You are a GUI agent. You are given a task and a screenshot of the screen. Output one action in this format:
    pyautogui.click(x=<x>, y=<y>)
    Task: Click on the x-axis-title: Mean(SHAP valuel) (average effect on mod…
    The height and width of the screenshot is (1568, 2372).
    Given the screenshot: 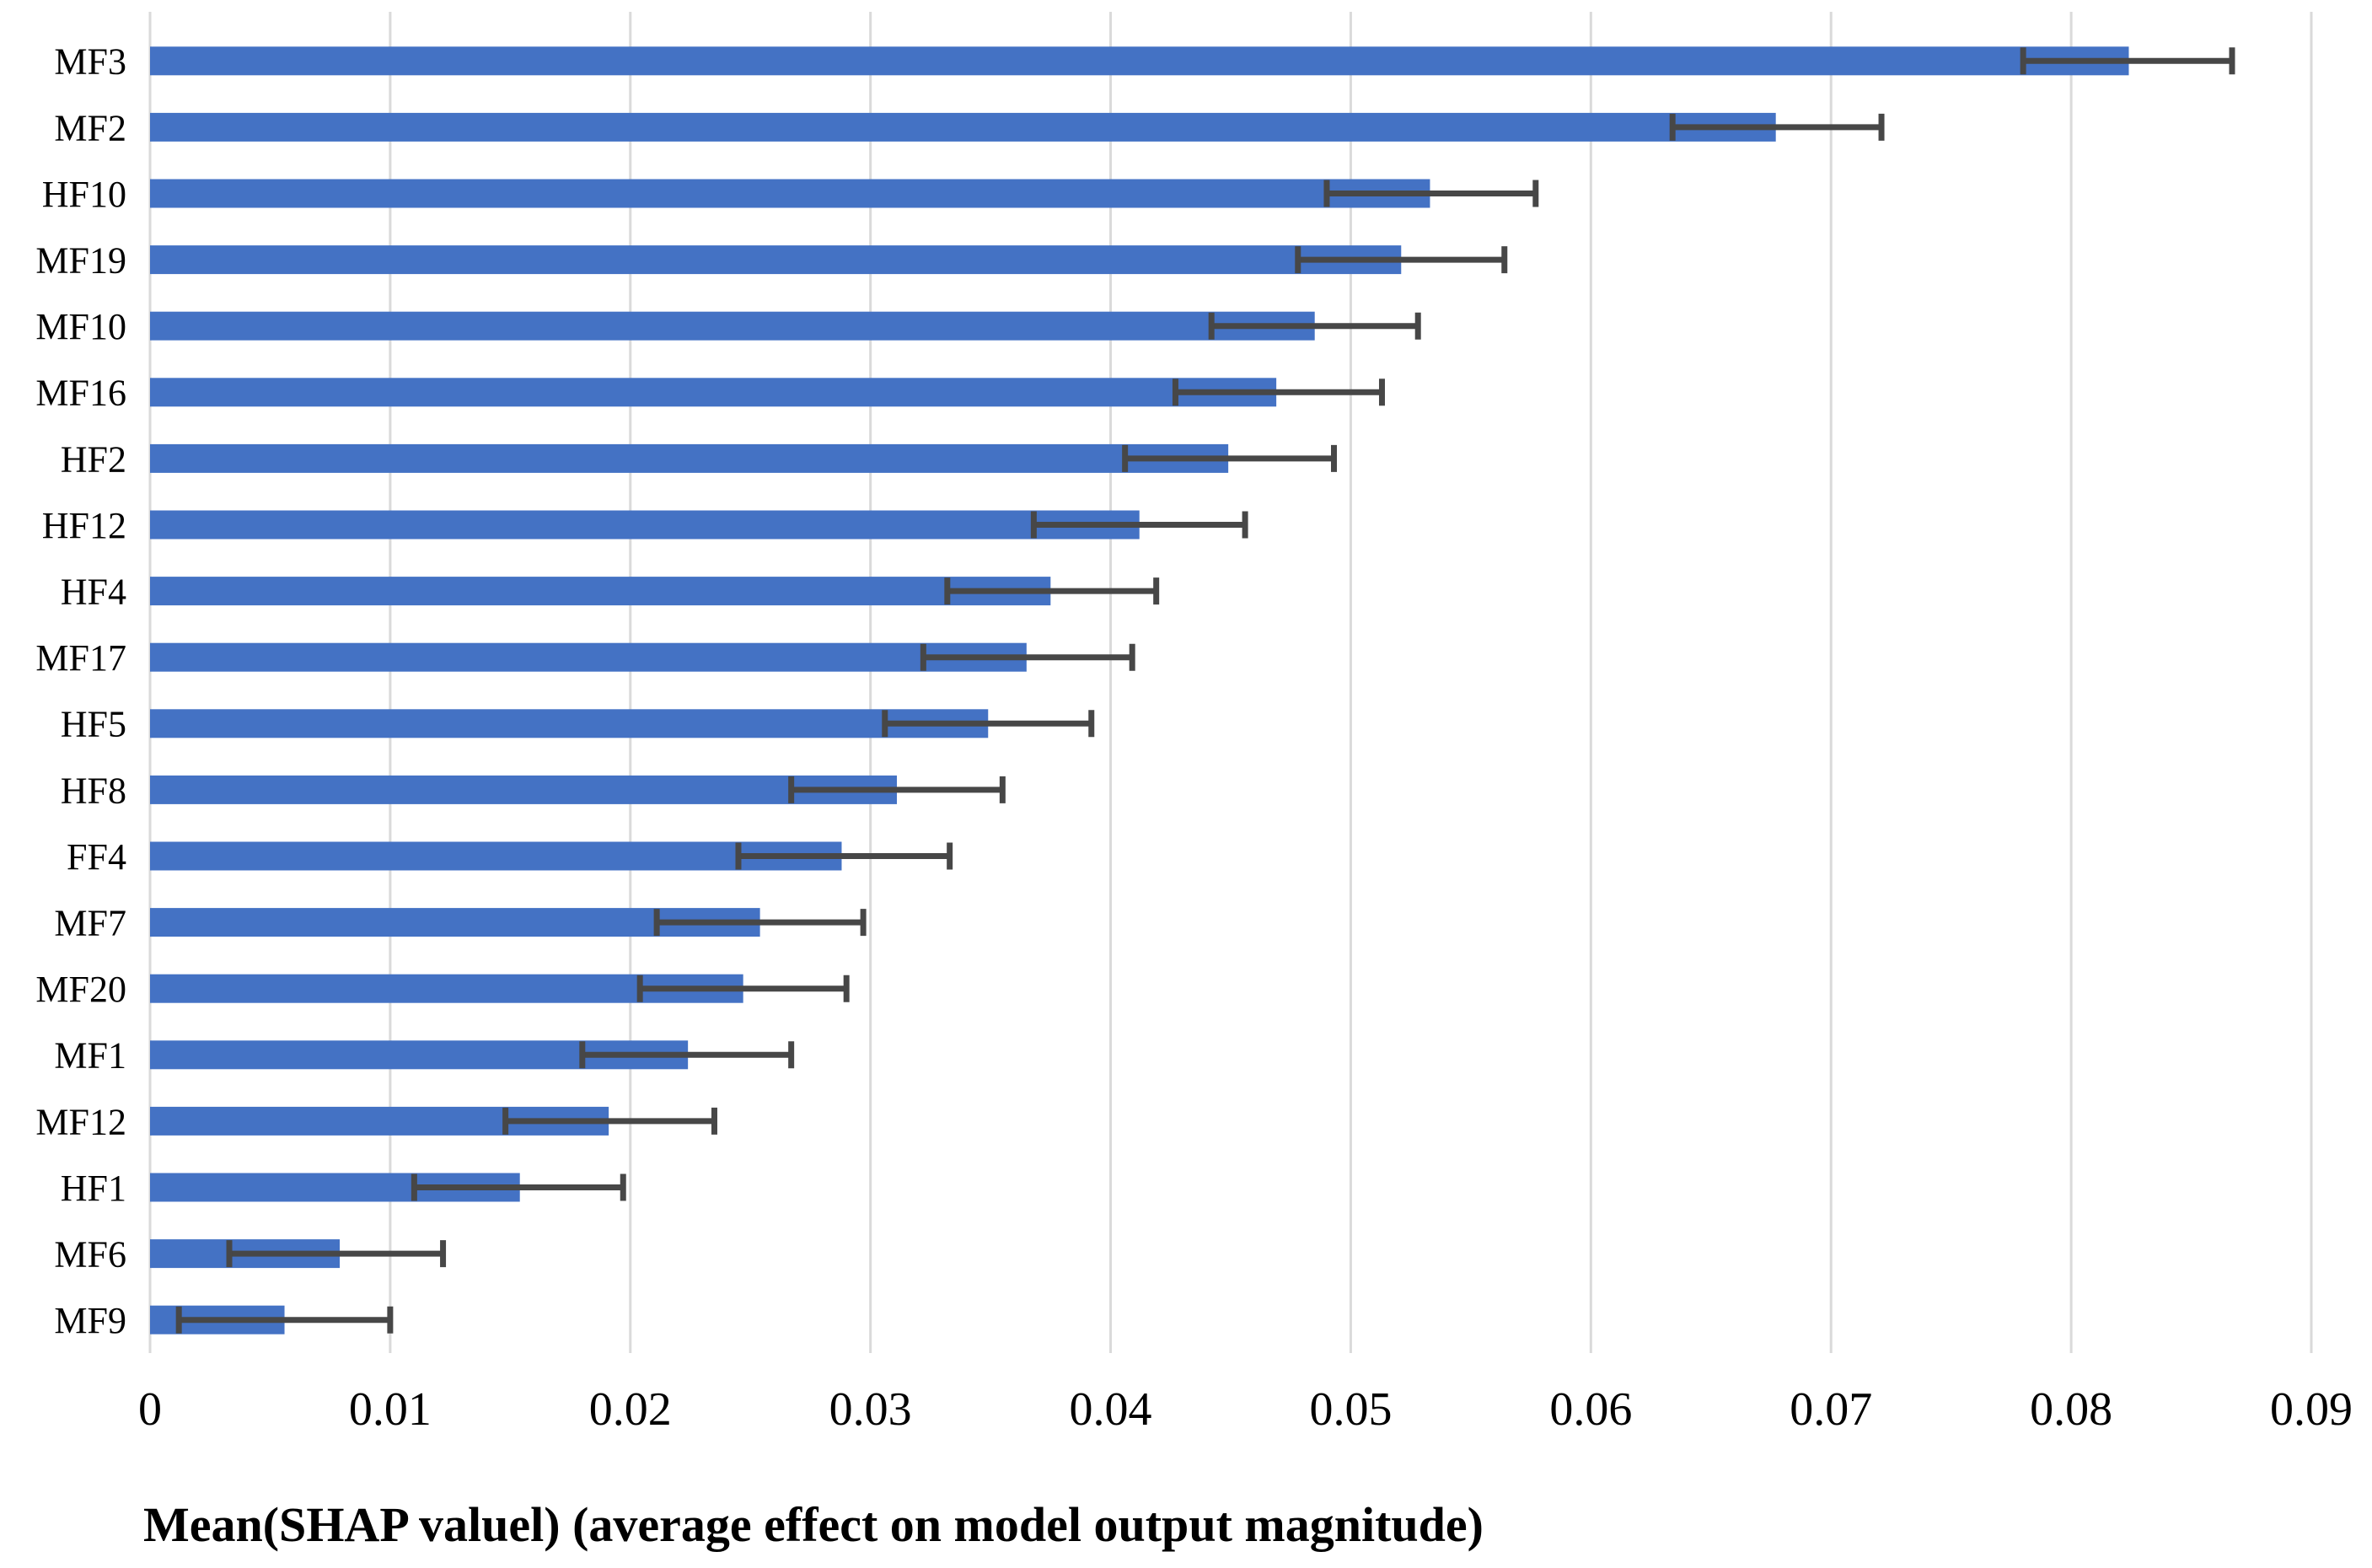 What is the action you would take?
    pyautogui.click(x=813, y=1524)
    